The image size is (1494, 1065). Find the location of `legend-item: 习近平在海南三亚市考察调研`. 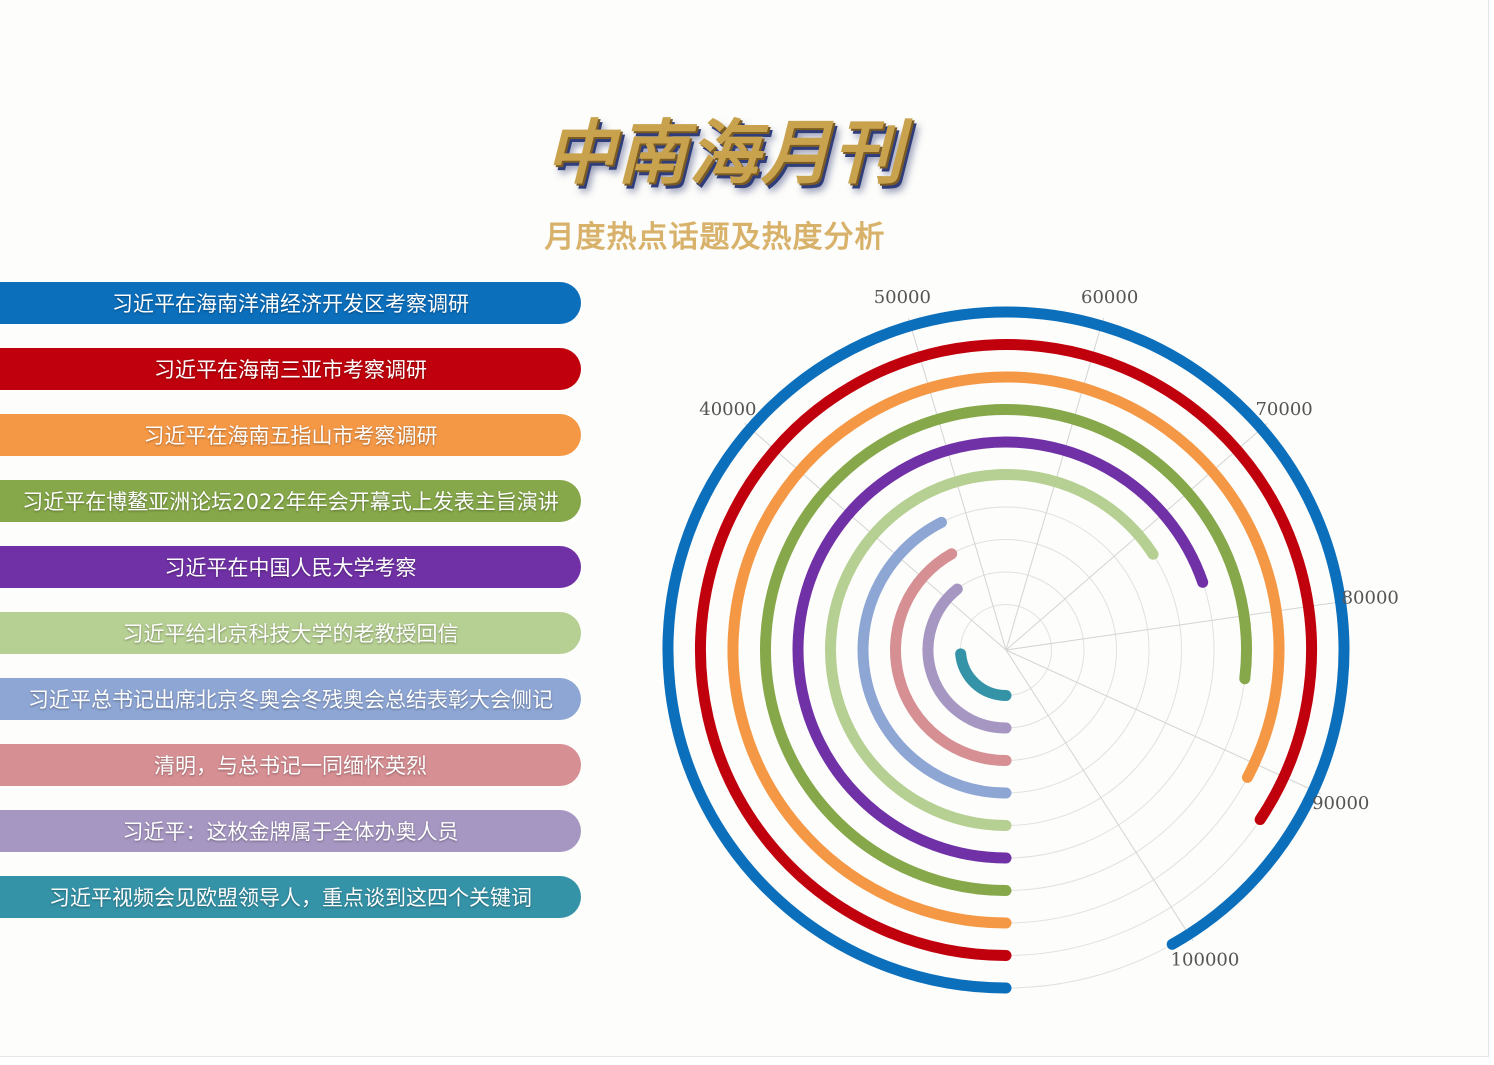

legend-item: 习近平在海南三亚市考察调研 is located at coordinates (290, 369).